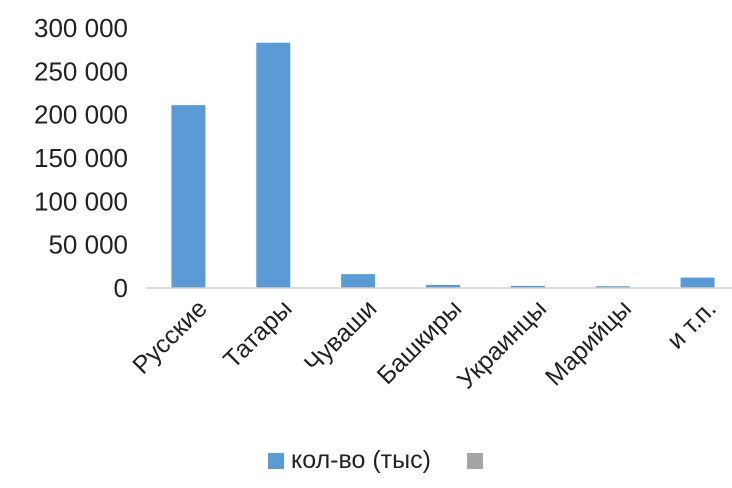 Image resolution: width=732 pixels, height=488 pixels. Describe the element at coordinates (81, 71) in the screenshot. I see `y-tick-label: 250 000` at that location.